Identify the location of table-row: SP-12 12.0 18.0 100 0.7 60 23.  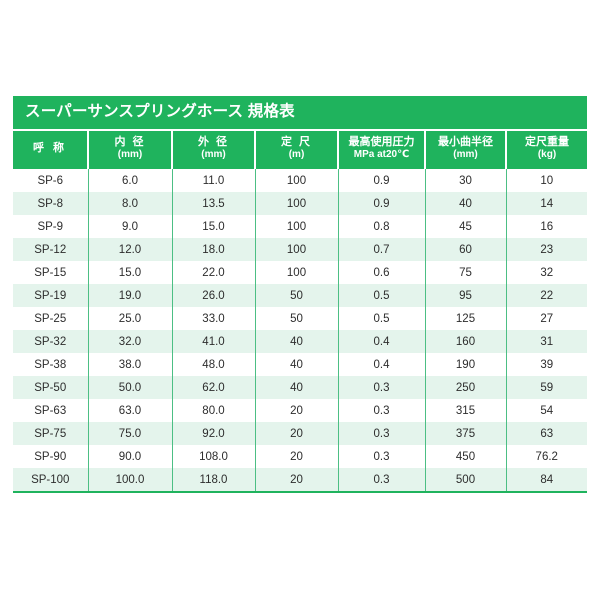
(300, 249).